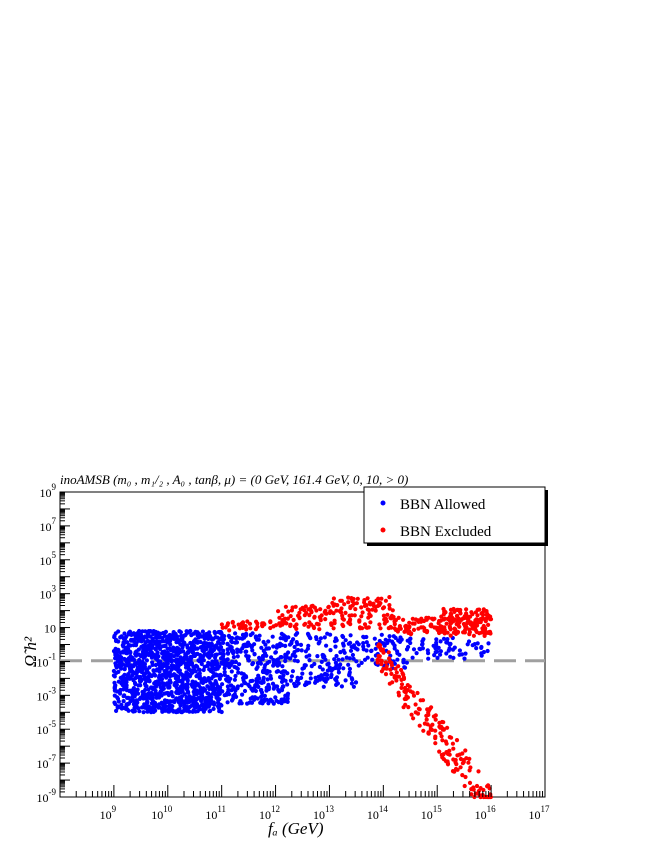  What do you see at coordinates (48, 559) in the screenshot?
I see `y-tick-label: 10⁵` at bounding box center [48, 559].